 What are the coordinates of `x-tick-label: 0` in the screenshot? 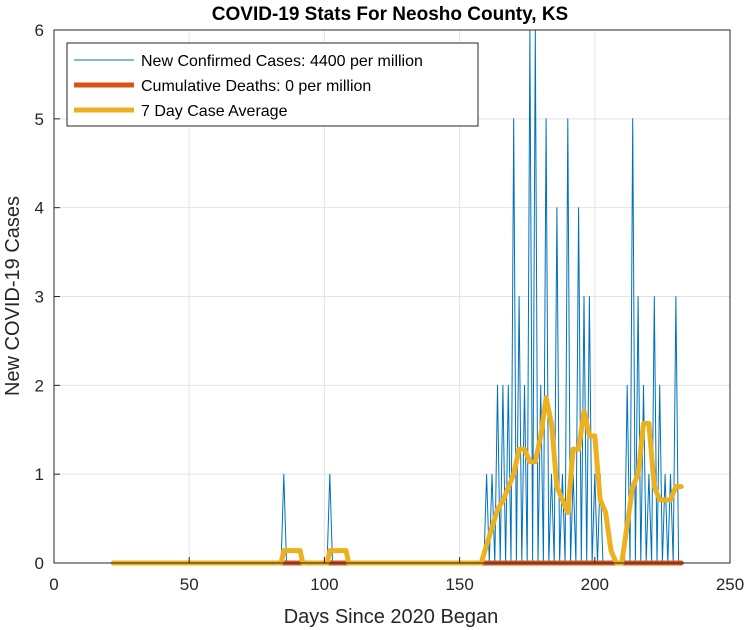 It's located at (53, 584).